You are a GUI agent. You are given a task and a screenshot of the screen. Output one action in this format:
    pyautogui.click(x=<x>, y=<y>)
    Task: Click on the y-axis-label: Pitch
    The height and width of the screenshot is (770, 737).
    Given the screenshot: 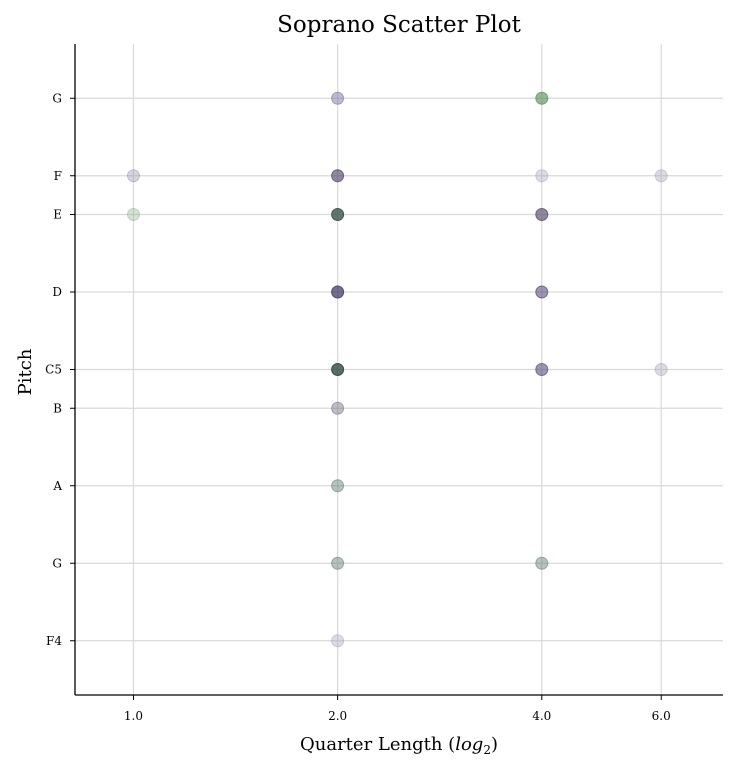 What is the action you would take?
    pyautogui.click(x=25, y=371)
    